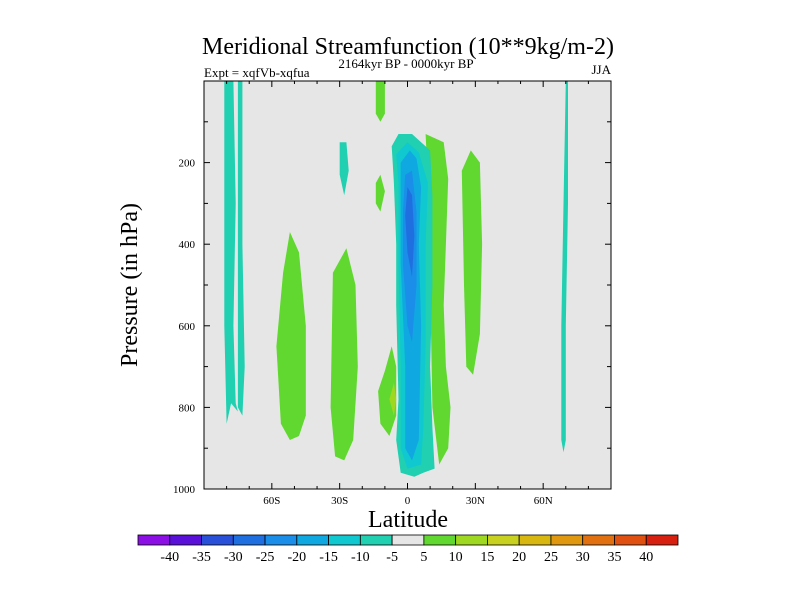 The image size is (800, 600). Describe the element at coordinates (296, 557) in the screenshot. I see `colorbar-label: -20` at that location.